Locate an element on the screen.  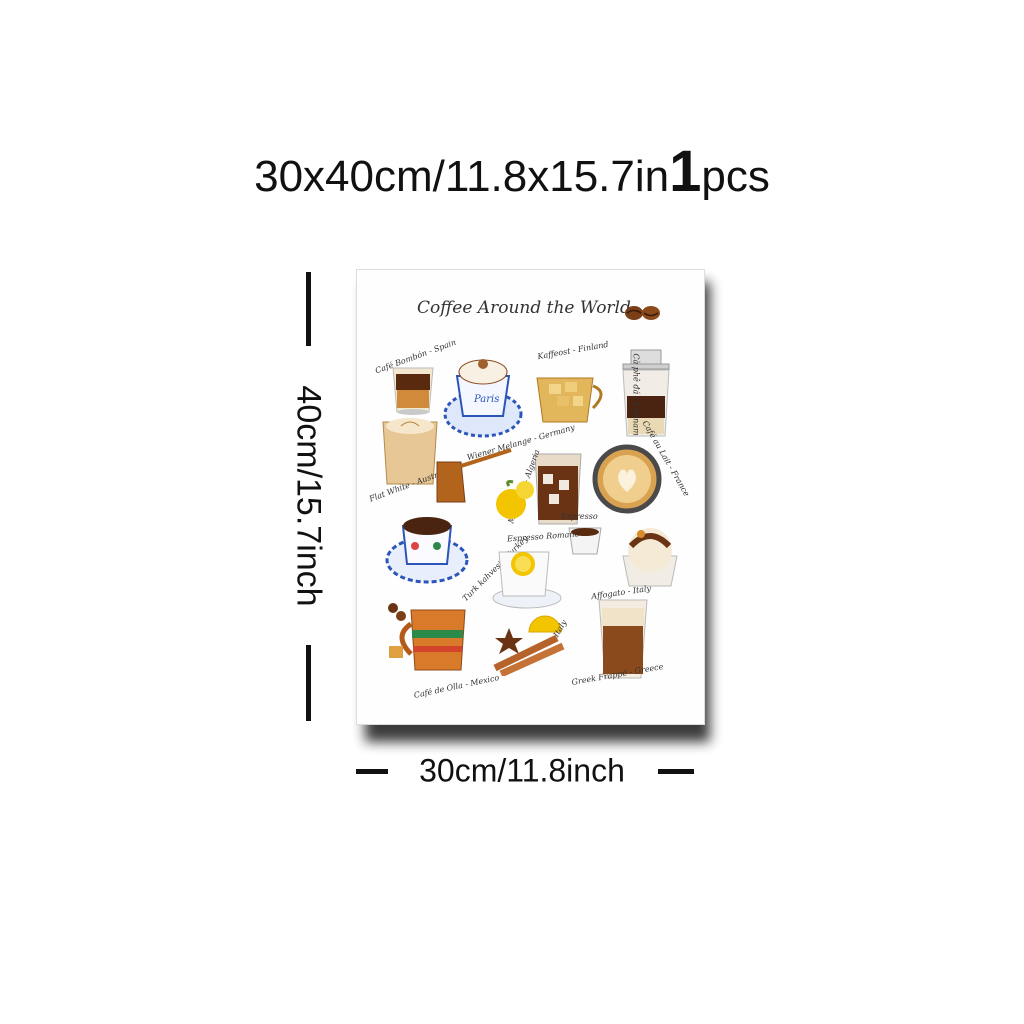
label-kaffeost: Kaffeost - Finland is located at coordinates (573, 350).